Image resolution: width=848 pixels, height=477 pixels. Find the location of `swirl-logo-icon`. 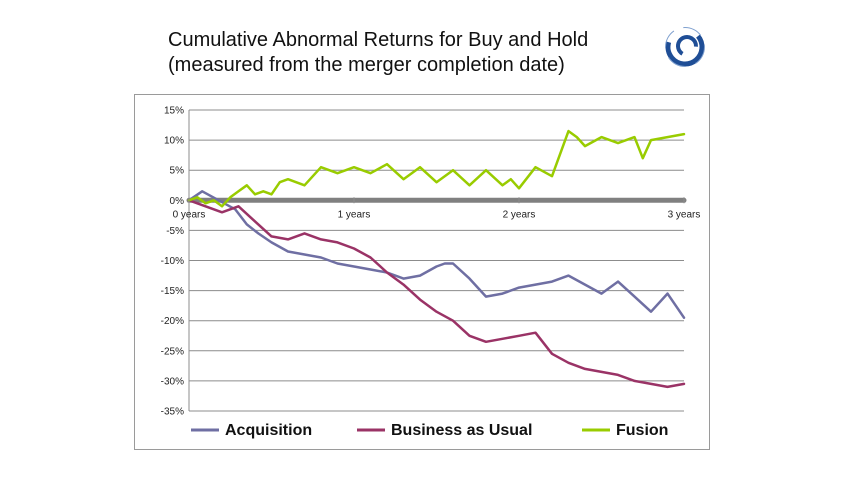

swirl-logo-icon is located at coordinates (685, 47).